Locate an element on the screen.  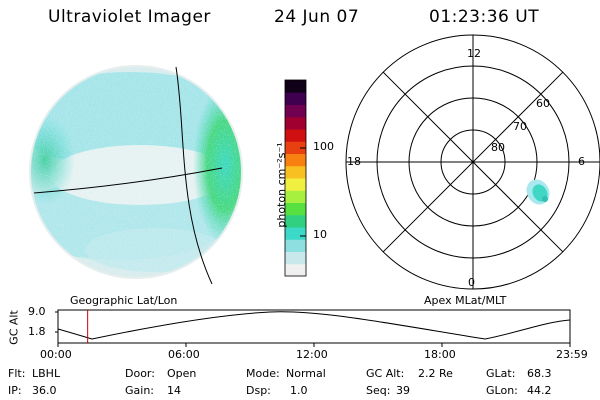
dsp-value: 1.0 is located at coordinates (299, 390).